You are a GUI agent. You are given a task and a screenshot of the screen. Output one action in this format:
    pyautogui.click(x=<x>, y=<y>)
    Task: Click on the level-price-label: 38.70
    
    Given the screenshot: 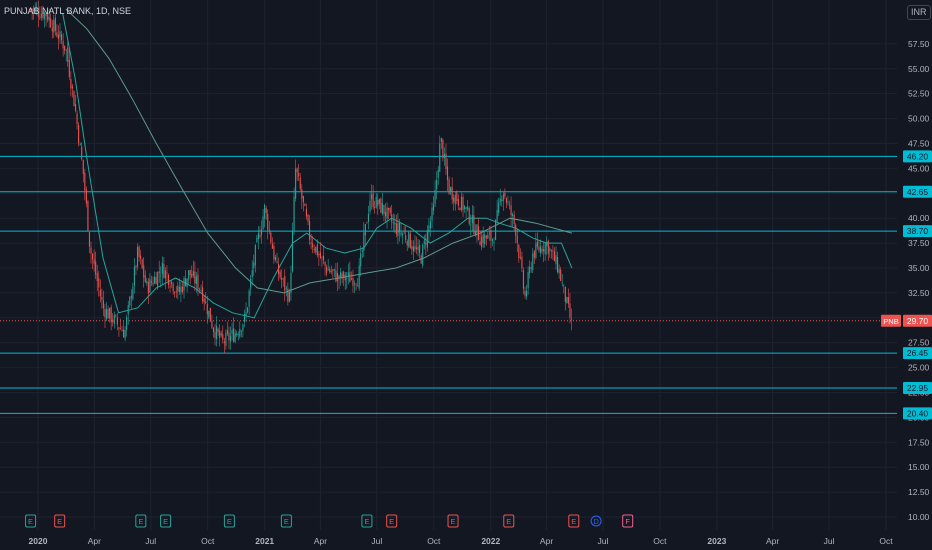 What is the action you would take?
    pyautogui.click(x=918, y=231)
    